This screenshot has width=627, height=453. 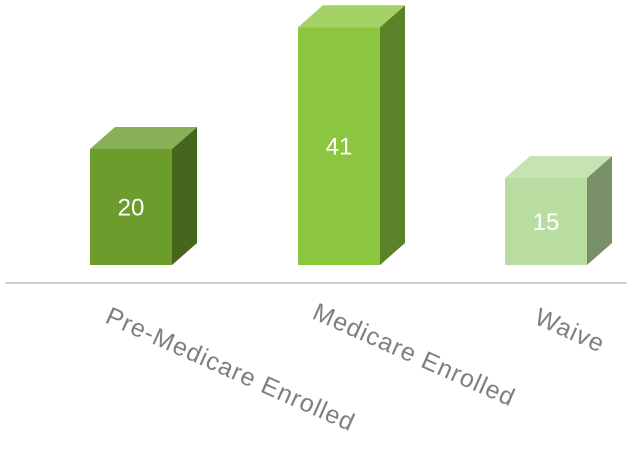 What do you see at coordinates (570, 330) in the screenshot?
I see `x-tick-label: Waive` at bounding box center [570, 330].